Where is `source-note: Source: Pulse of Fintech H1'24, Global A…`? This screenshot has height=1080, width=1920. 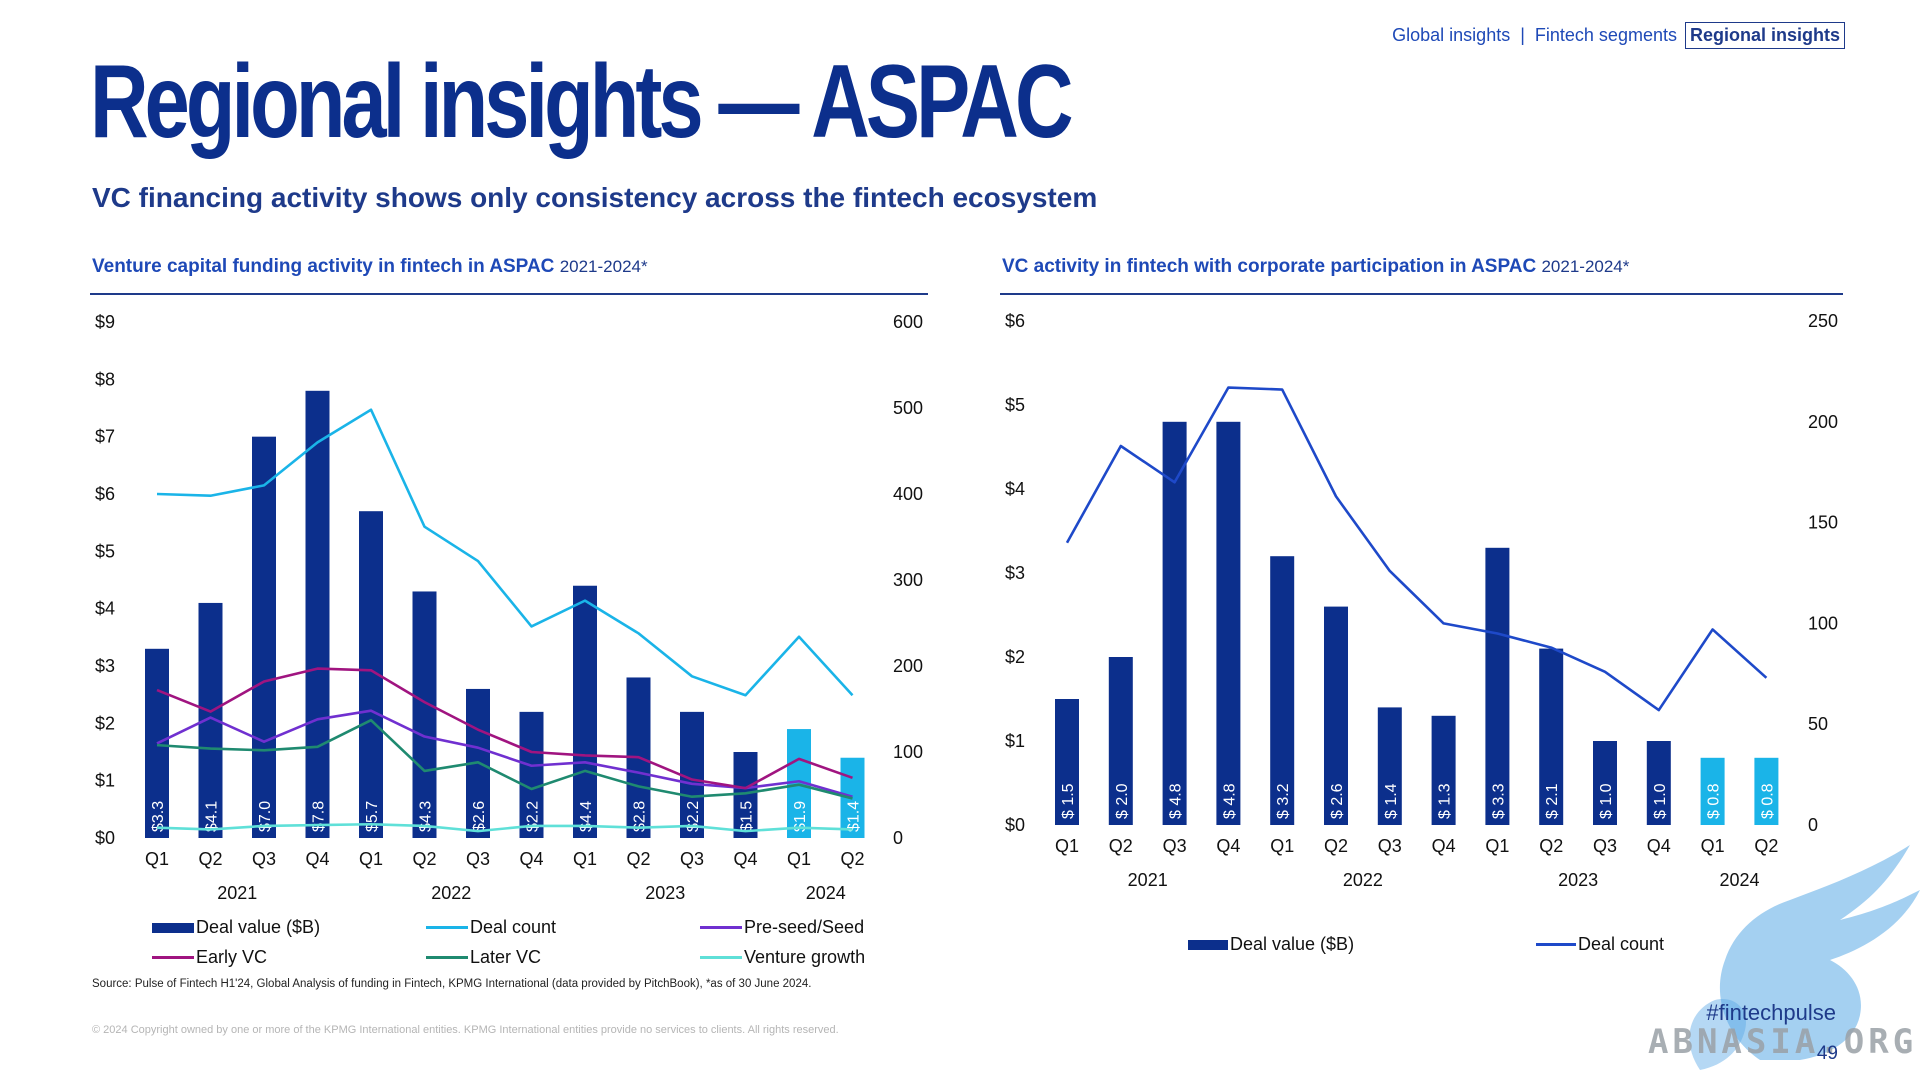 source-note: Source: Pulse of Fintech H1'24, Global A… is located at coordinates (452, 984).